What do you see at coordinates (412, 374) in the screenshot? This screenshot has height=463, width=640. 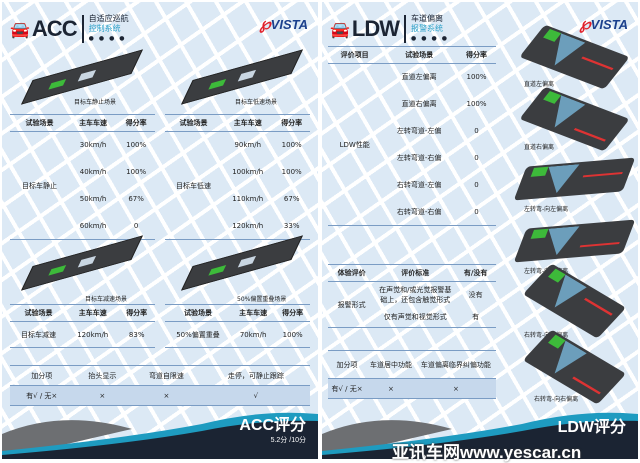 I see `ldw-bonus-table: 加分项 车道居中功能 车道偏离临界纠偏功能 有√ / 无× × ×` at bounding box center [412, 374].